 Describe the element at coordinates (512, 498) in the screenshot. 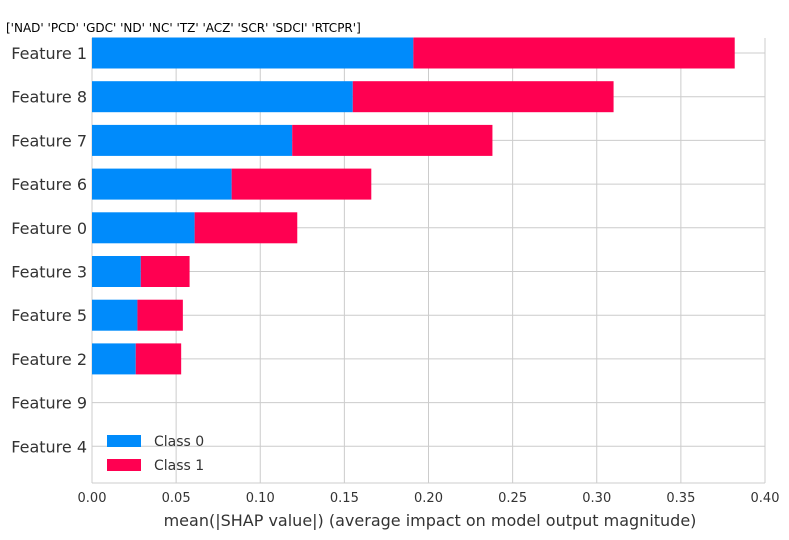

I see `x-tick-label: 0.25` at that location.